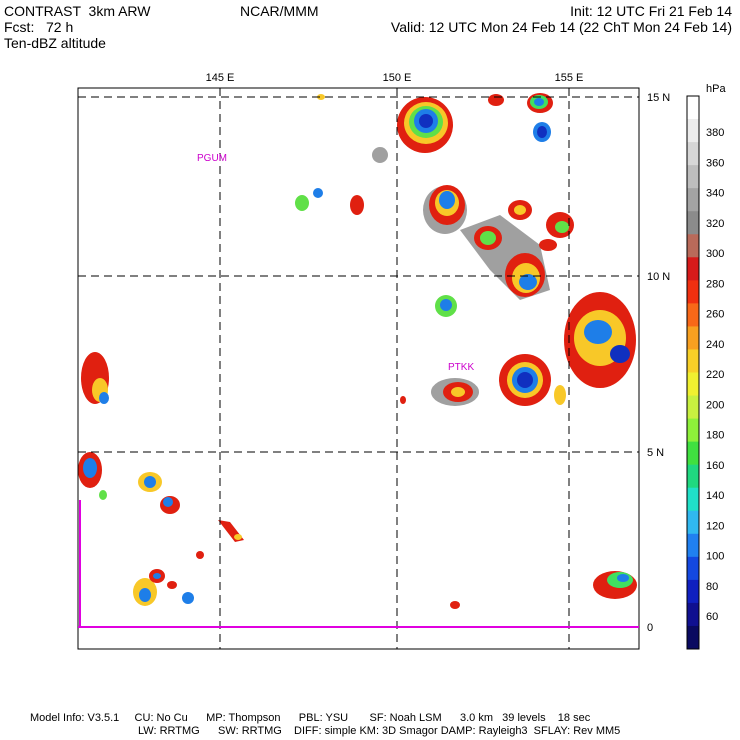 Image resolution: width=740 pixels, height=740 pixels. What do you see at coordinates (461, 367) in the screenshot?
I see `station-label: PTKK` at bounding box center [461, 367].